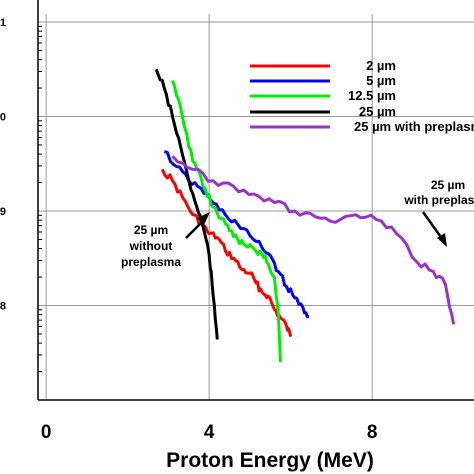 Image resolution: width=474 pixels, height=474 pixels. I want to click on annotation-arrowhead-with-preplasma, so click(442, 240).